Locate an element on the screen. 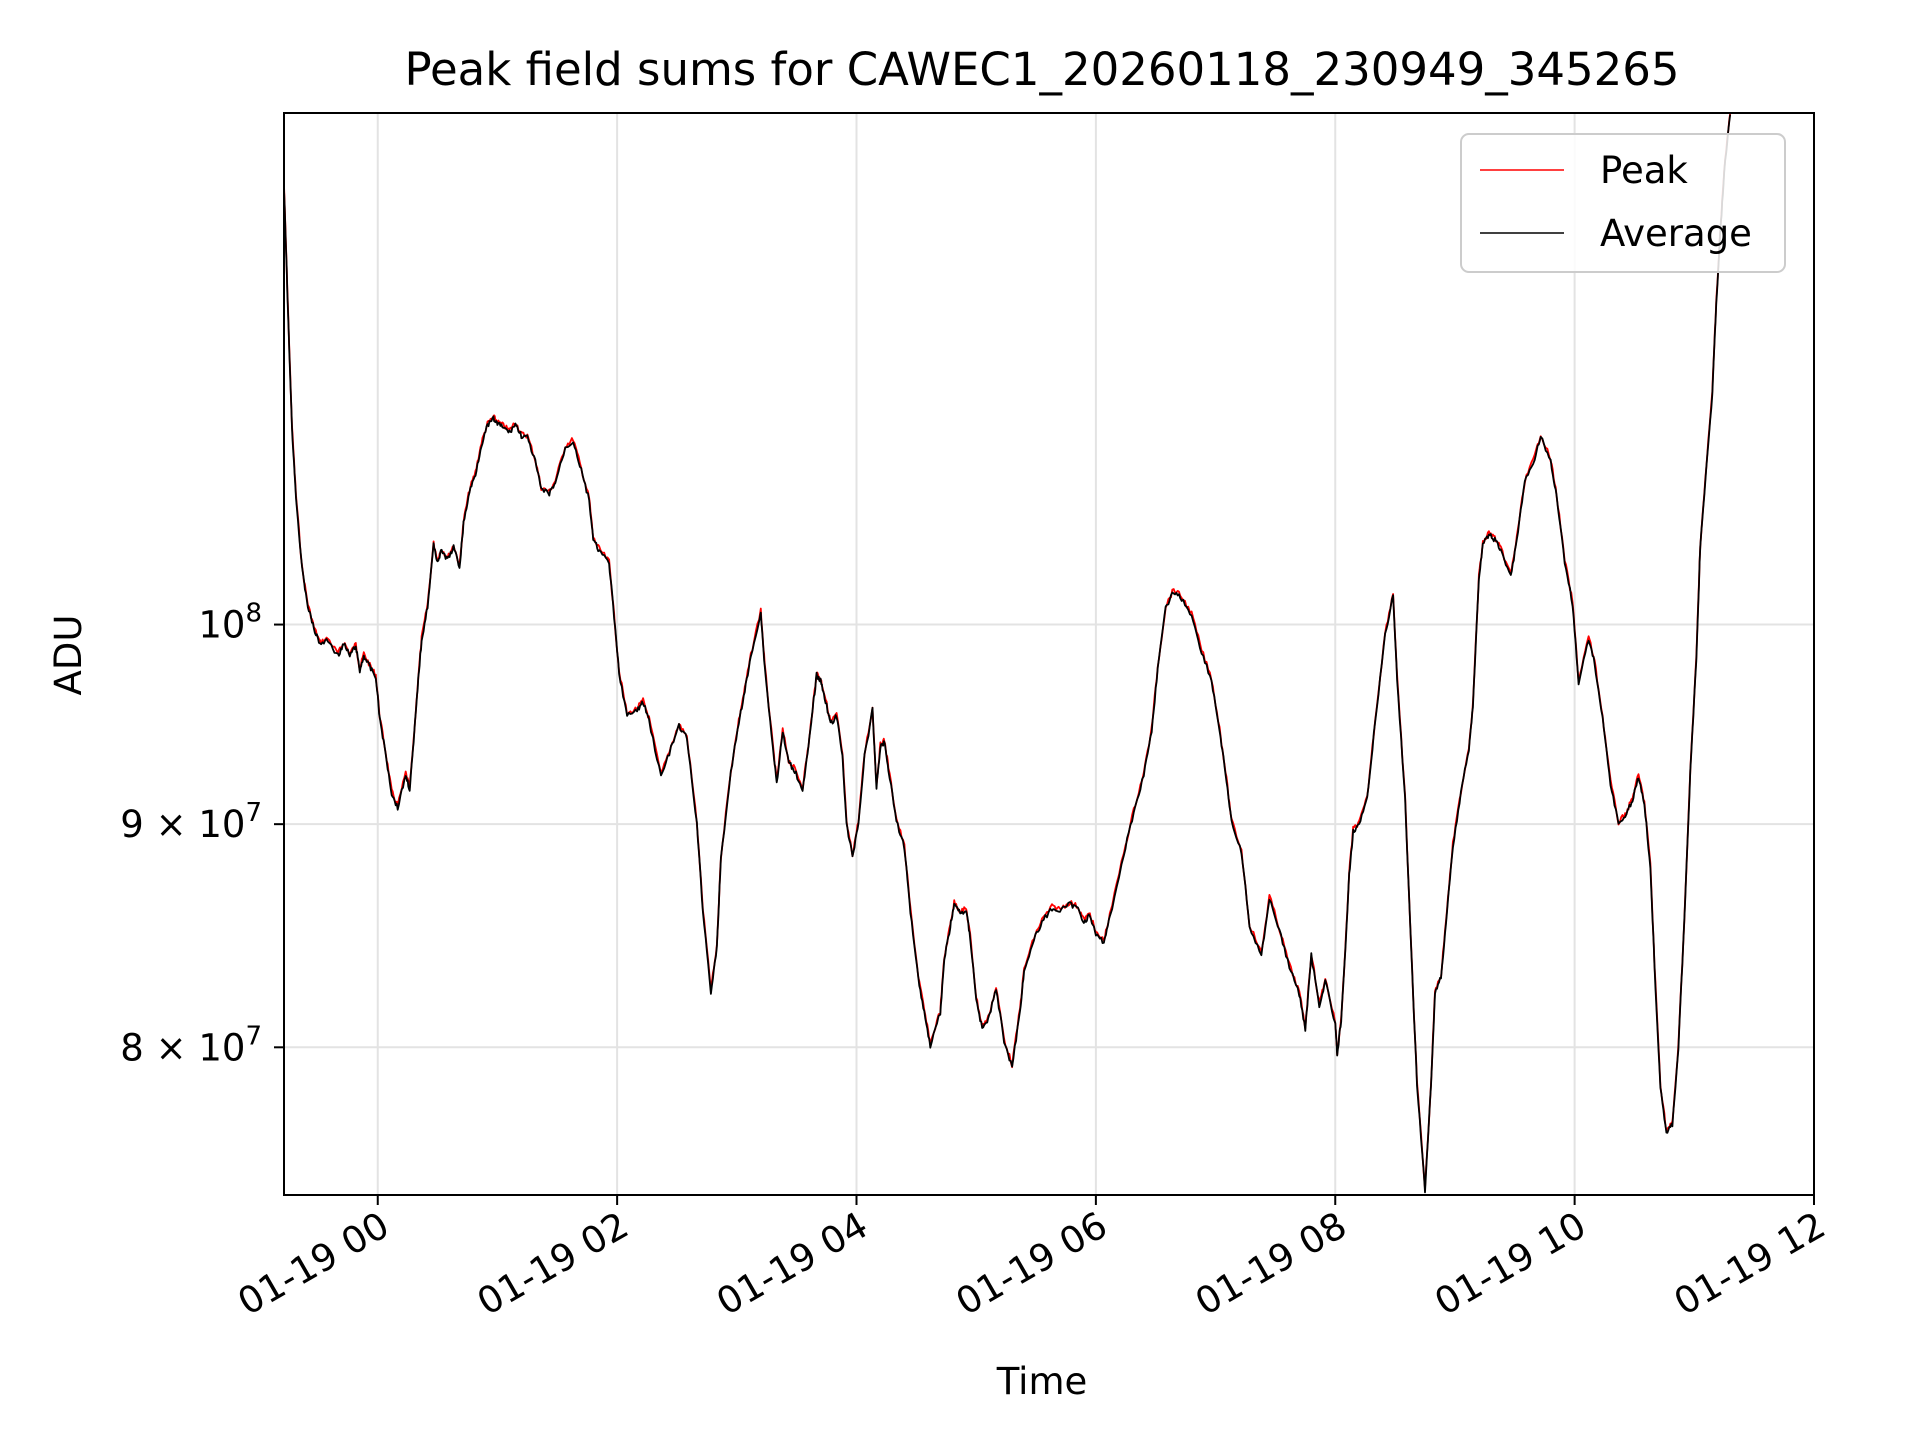 Image resolution: width=1920 pixels, height=1440 pixels. legend-box is located at coordinates (1623, 203).